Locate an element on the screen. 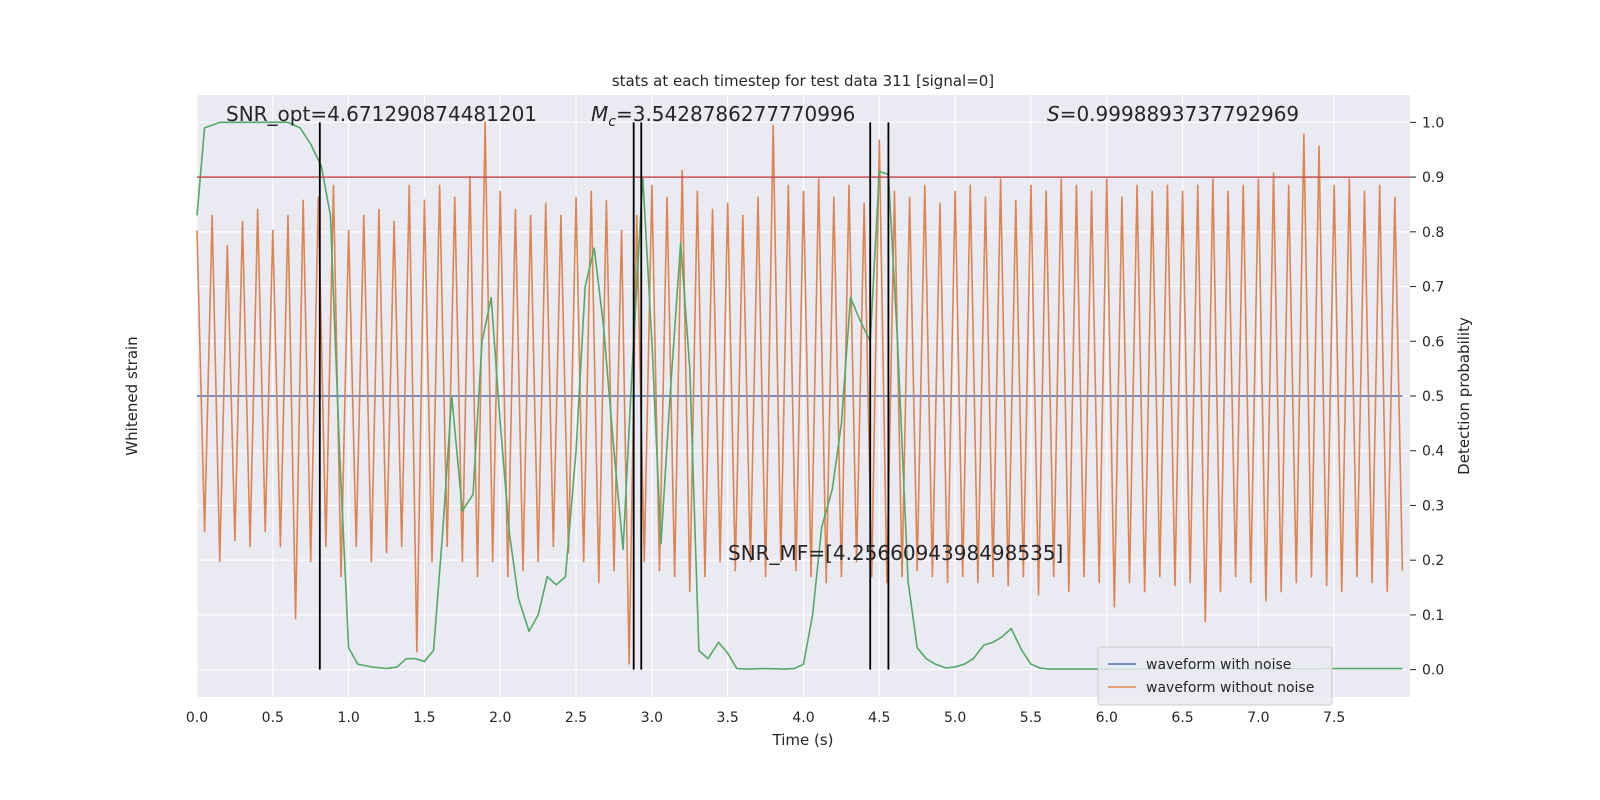 The width and height of the screenshot is (1600, 800). x-tick-label: 7.0 is located at coordinates (1258, 718).